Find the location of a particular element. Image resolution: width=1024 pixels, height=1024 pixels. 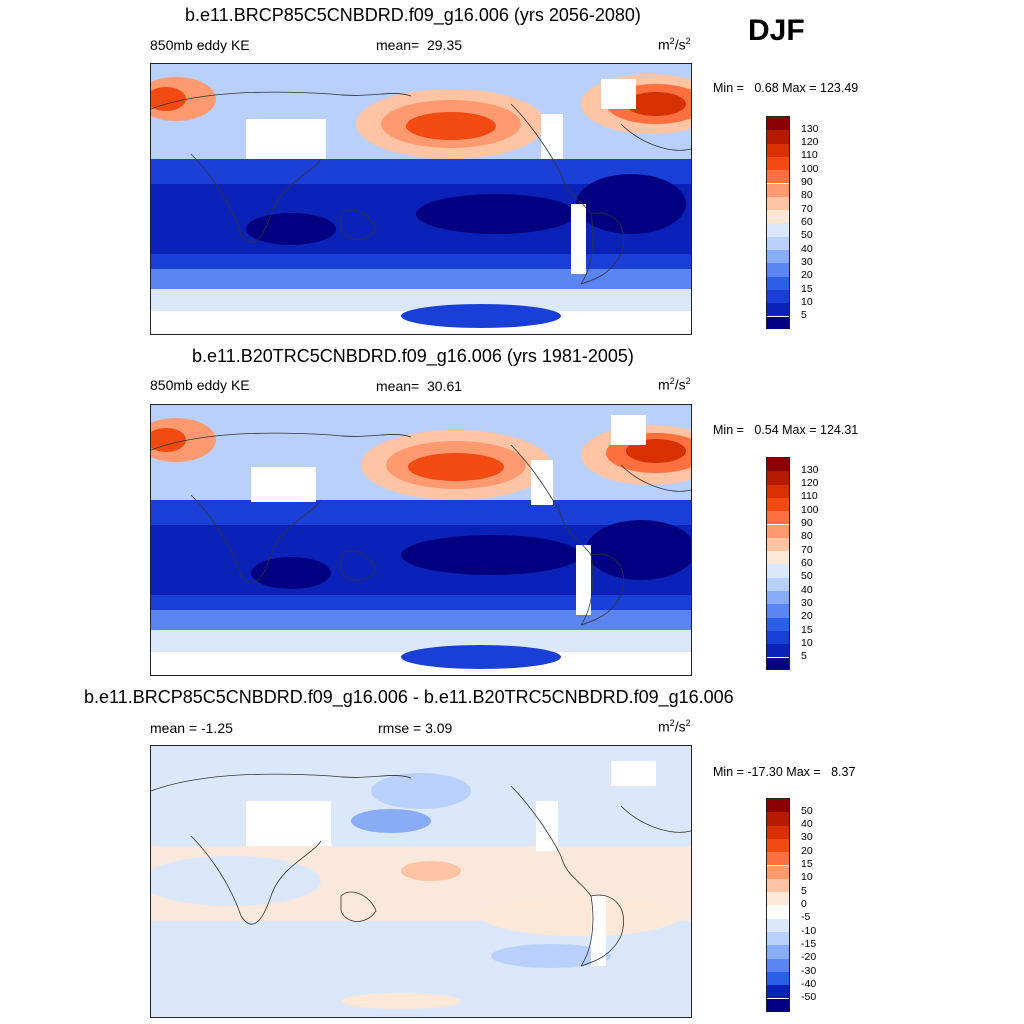

panel2-units: m2/s2 is located at coordinates (674, 384).